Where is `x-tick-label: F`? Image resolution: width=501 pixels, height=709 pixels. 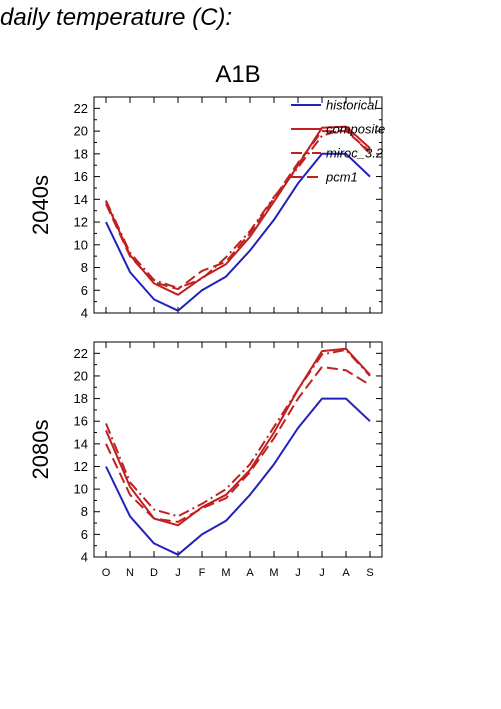
x-tick-label: F is located at coordinates (202, 573).